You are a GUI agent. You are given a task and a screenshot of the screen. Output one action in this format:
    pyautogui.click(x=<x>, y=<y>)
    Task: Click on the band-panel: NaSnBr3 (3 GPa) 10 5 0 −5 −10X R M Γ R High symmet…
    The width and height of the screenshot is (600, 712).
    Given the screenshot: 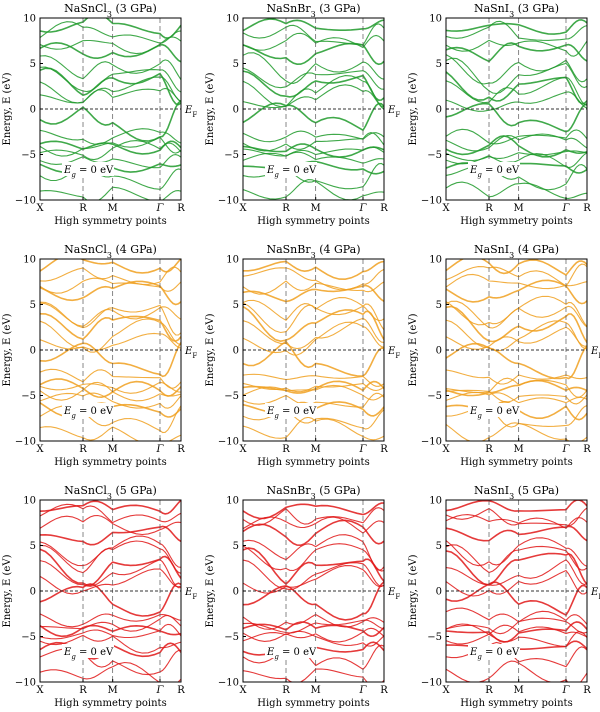 What is the action you would take?
    pyautogui.click(x=302, y=114)
    